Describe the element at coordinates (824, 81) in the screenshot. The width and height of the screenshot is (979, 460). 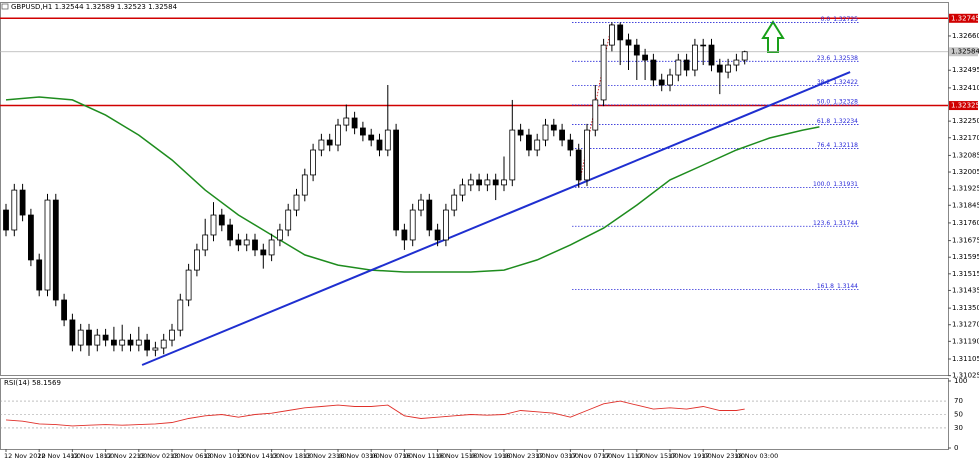
I see `fib-ratio: 38.2` at that location.